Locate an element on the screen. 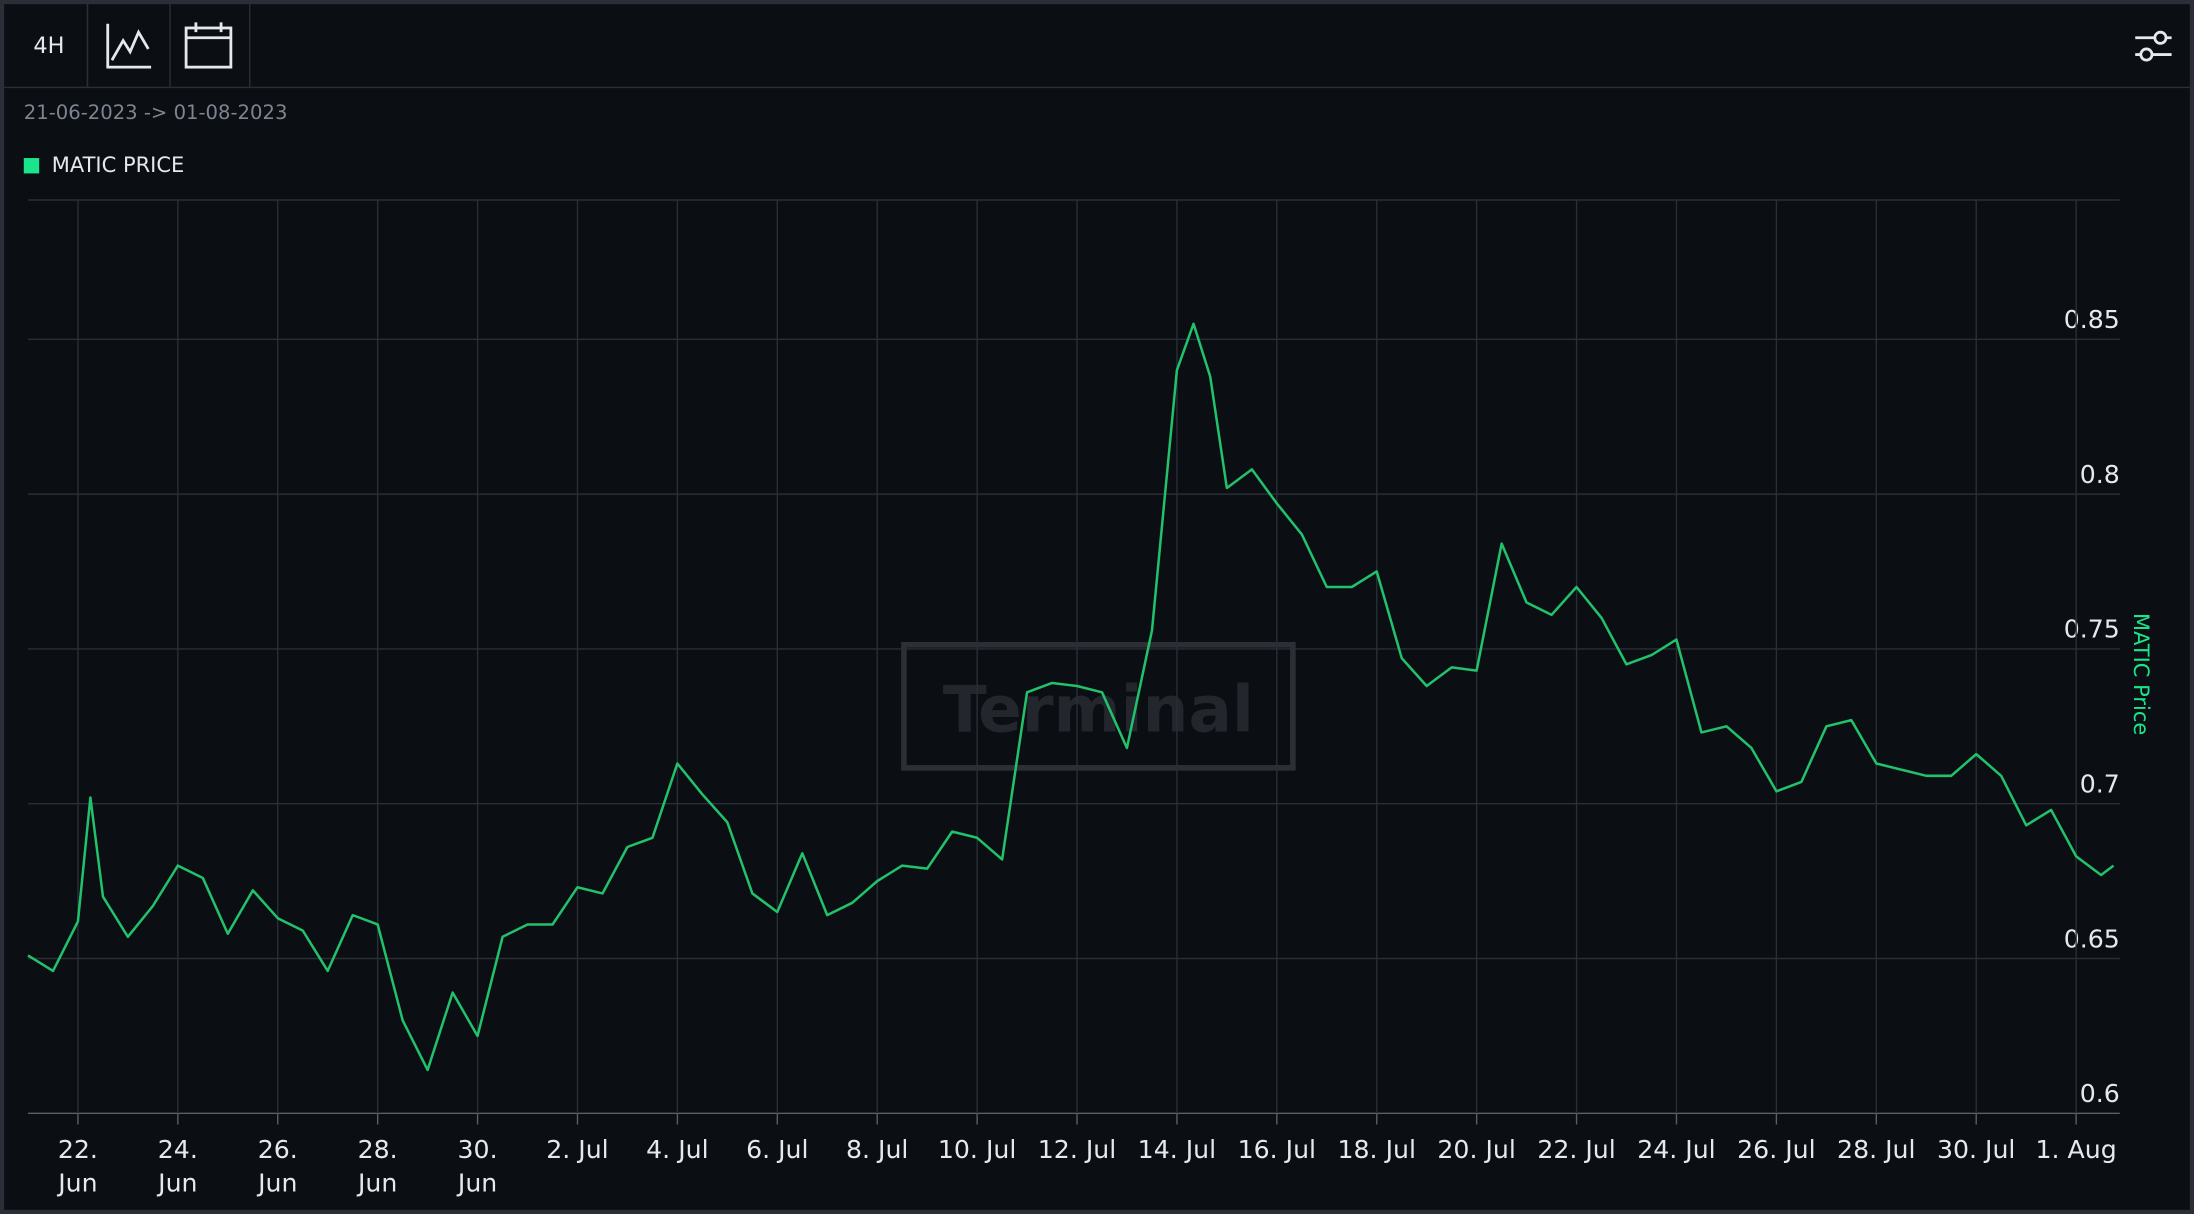  x-tick-label: 2. Jul is located at coordinates (577, 1150).